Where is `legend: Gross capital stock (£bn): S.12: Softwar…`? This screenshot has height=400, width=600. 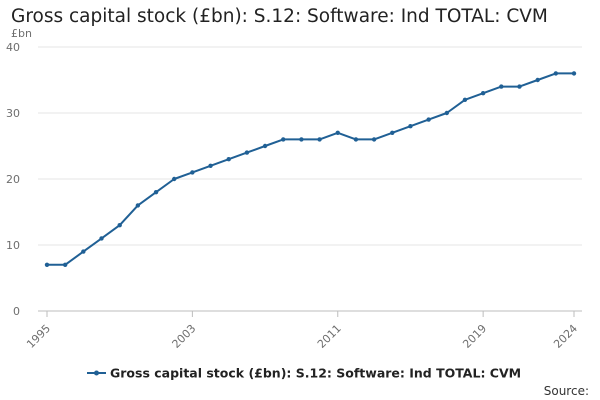 legend: Gross capital stock (£bn): S.12: Softwar… is located at coordinates (304, 373).